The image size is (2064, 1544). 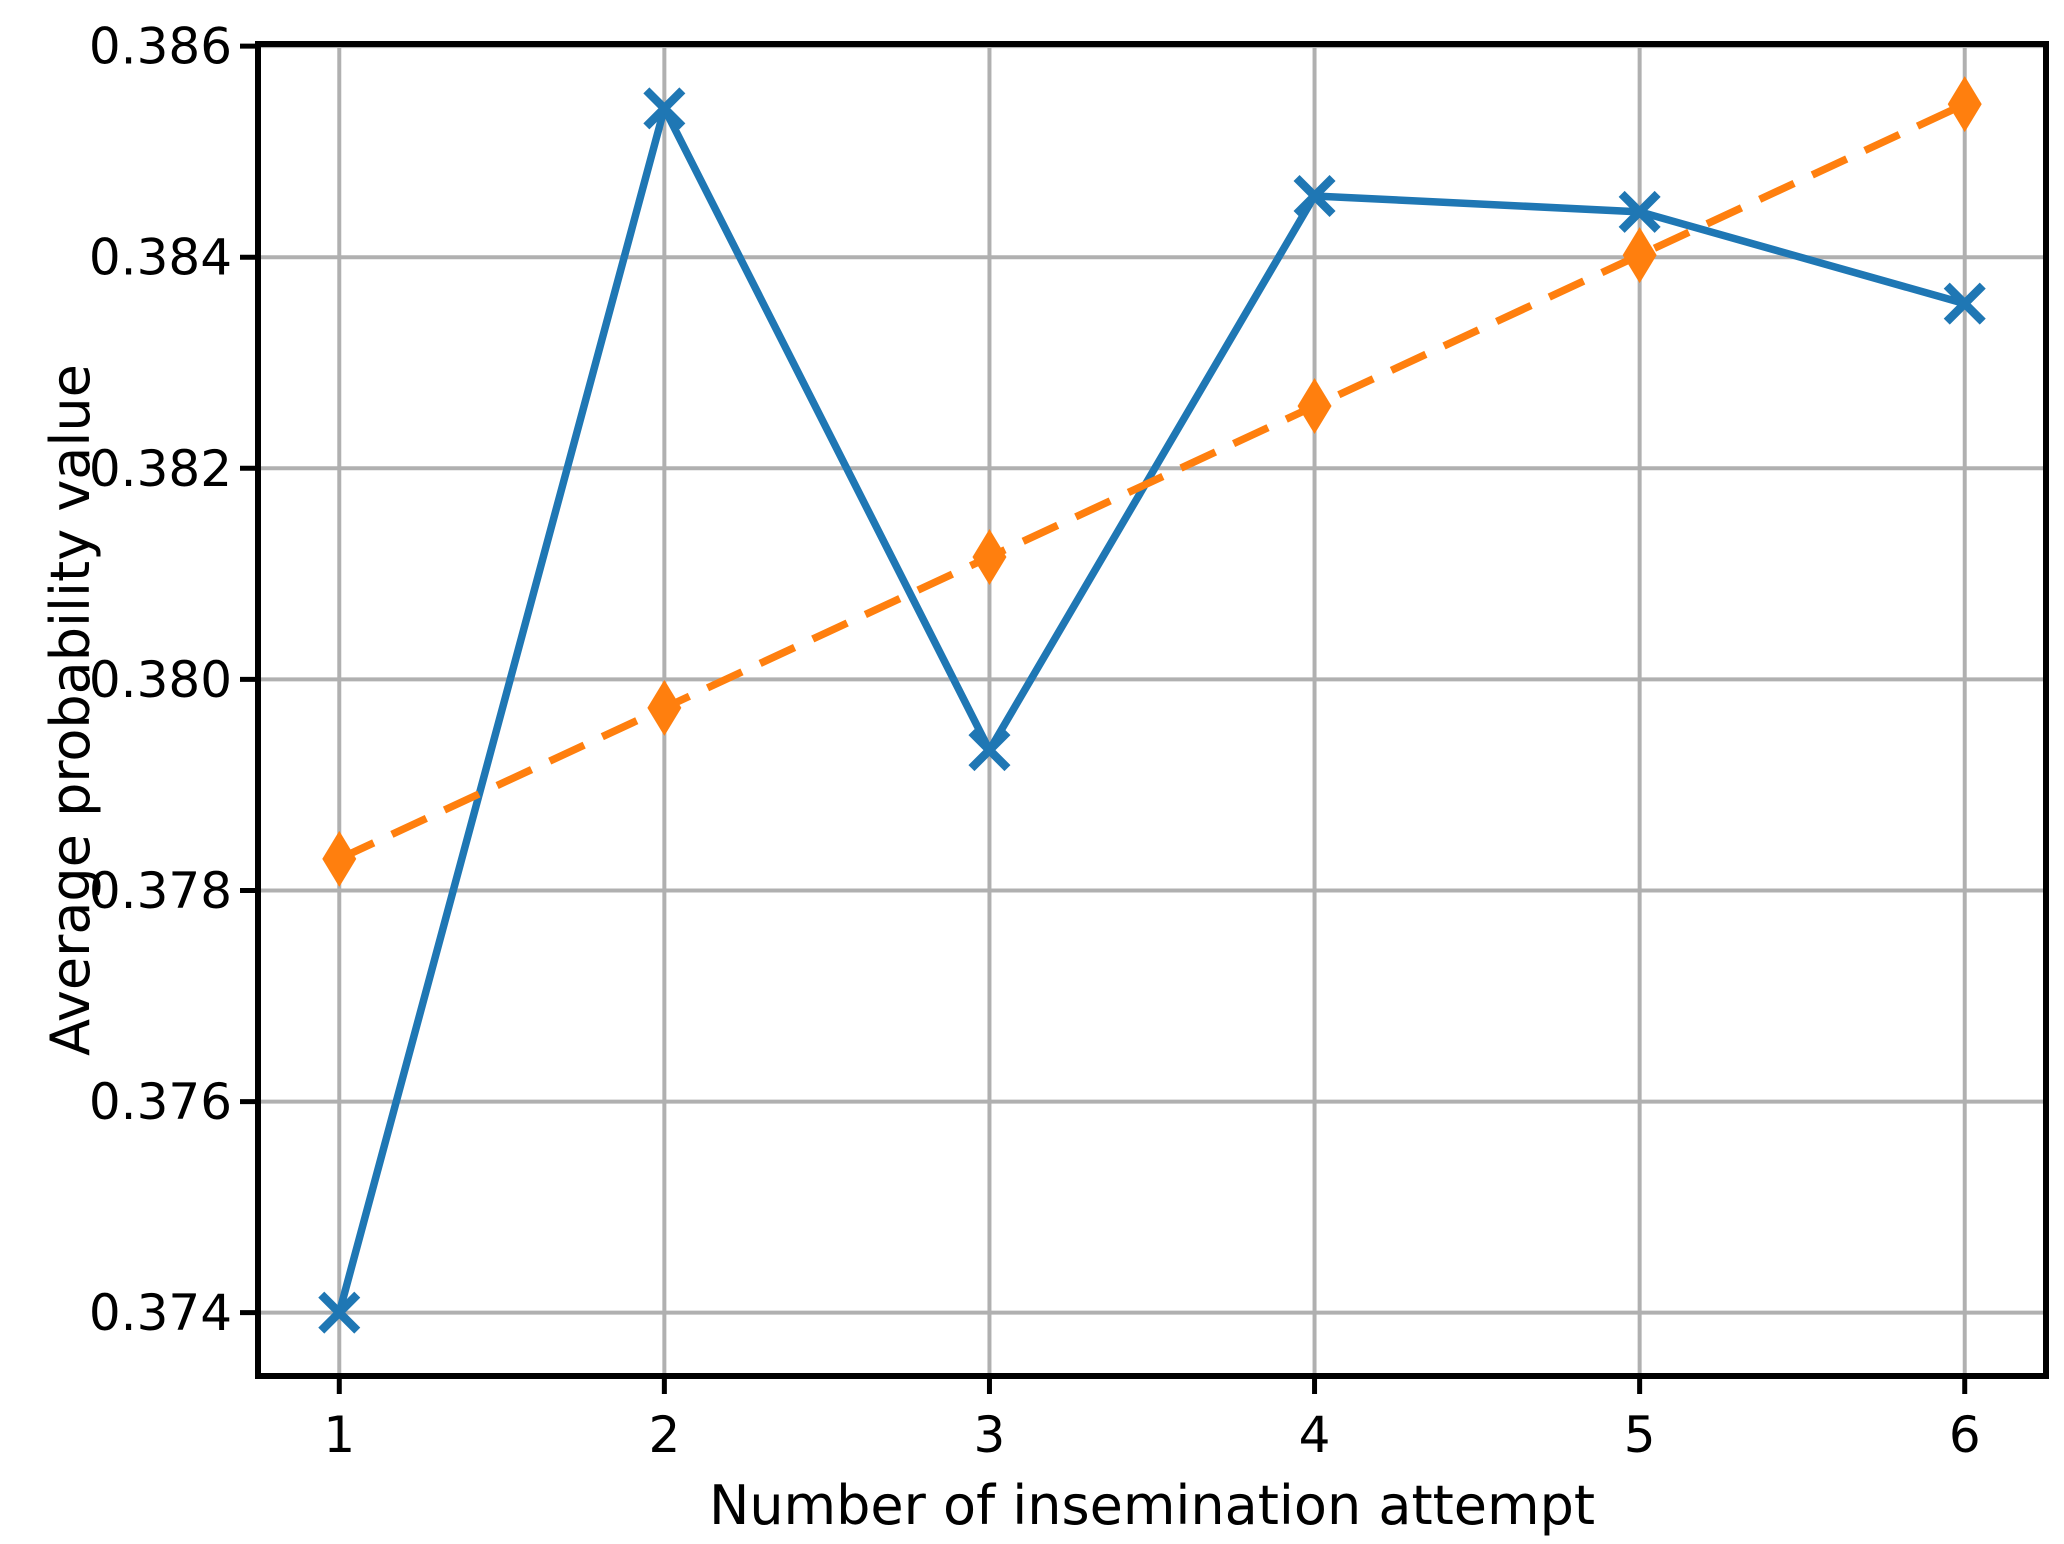 What do you see at coordinates (1152, 1505) in the screenshot?
I see `x-axis-label: Number of insemination attempt` at bounding box center [1152, 1505].